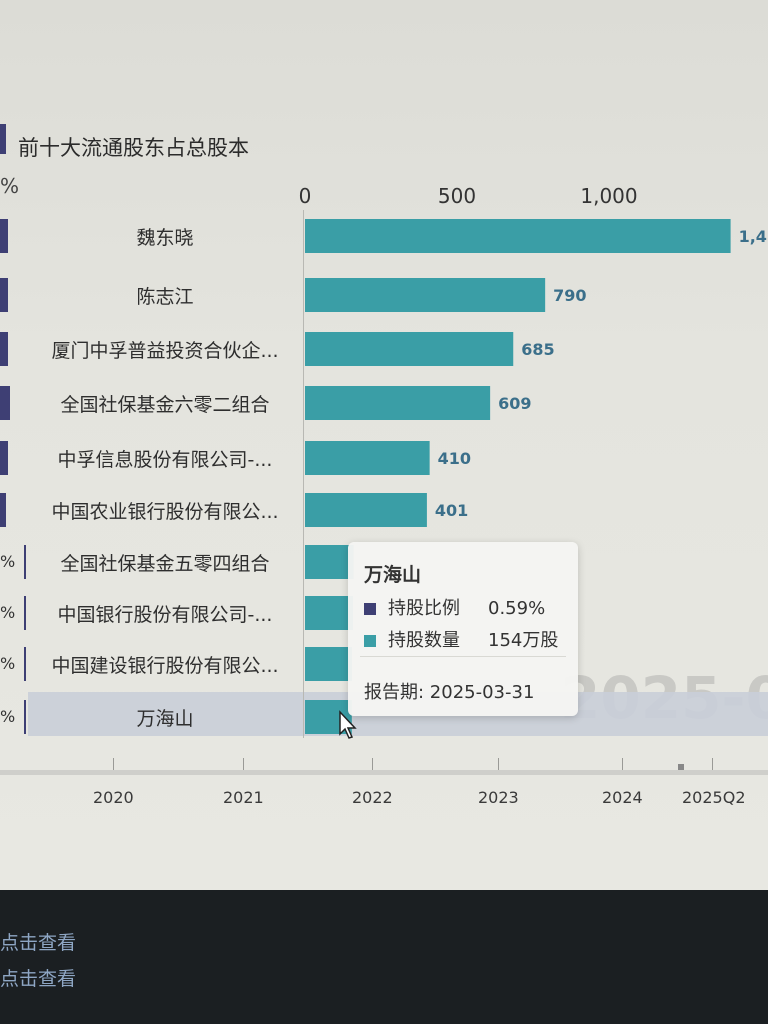  Describe the element at coordinates (165, 297) in the screenshot. I see `category-label: 陈志江` at that location.